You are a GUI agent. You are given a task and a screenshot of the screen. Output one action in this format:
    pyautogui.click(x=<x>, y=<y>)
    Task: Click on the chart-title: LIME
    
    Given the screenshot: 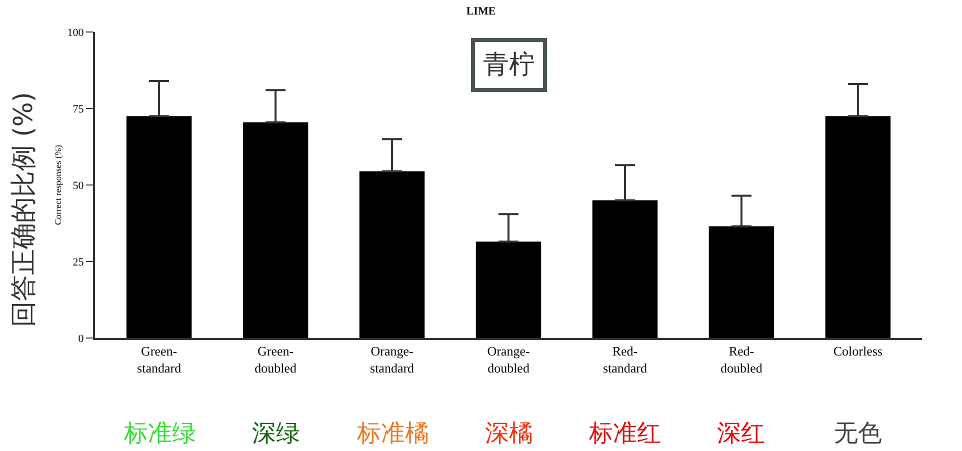 What is the action you would take?
    pyautogui.click(x=481, y=11)
    